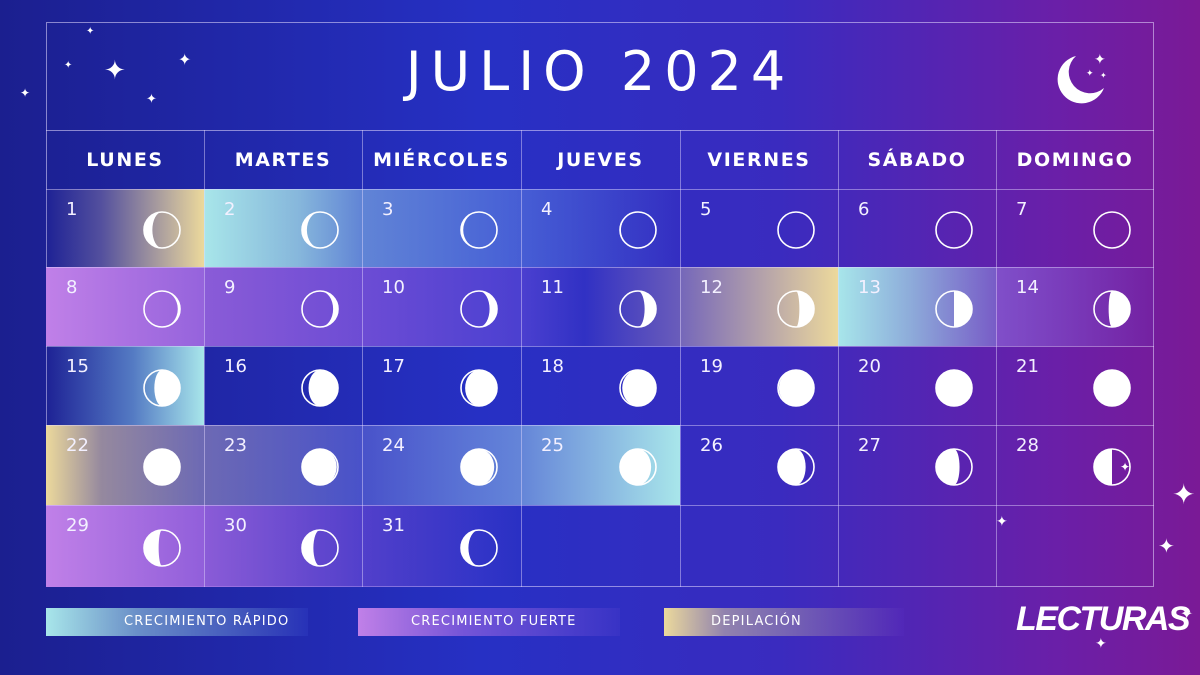 This screenshot has width=1200, height=675. What do you see at coordinates (784, 622) in the screenshot?
I see `legend-swatch-depilacion` at bounding box center [784, 622].